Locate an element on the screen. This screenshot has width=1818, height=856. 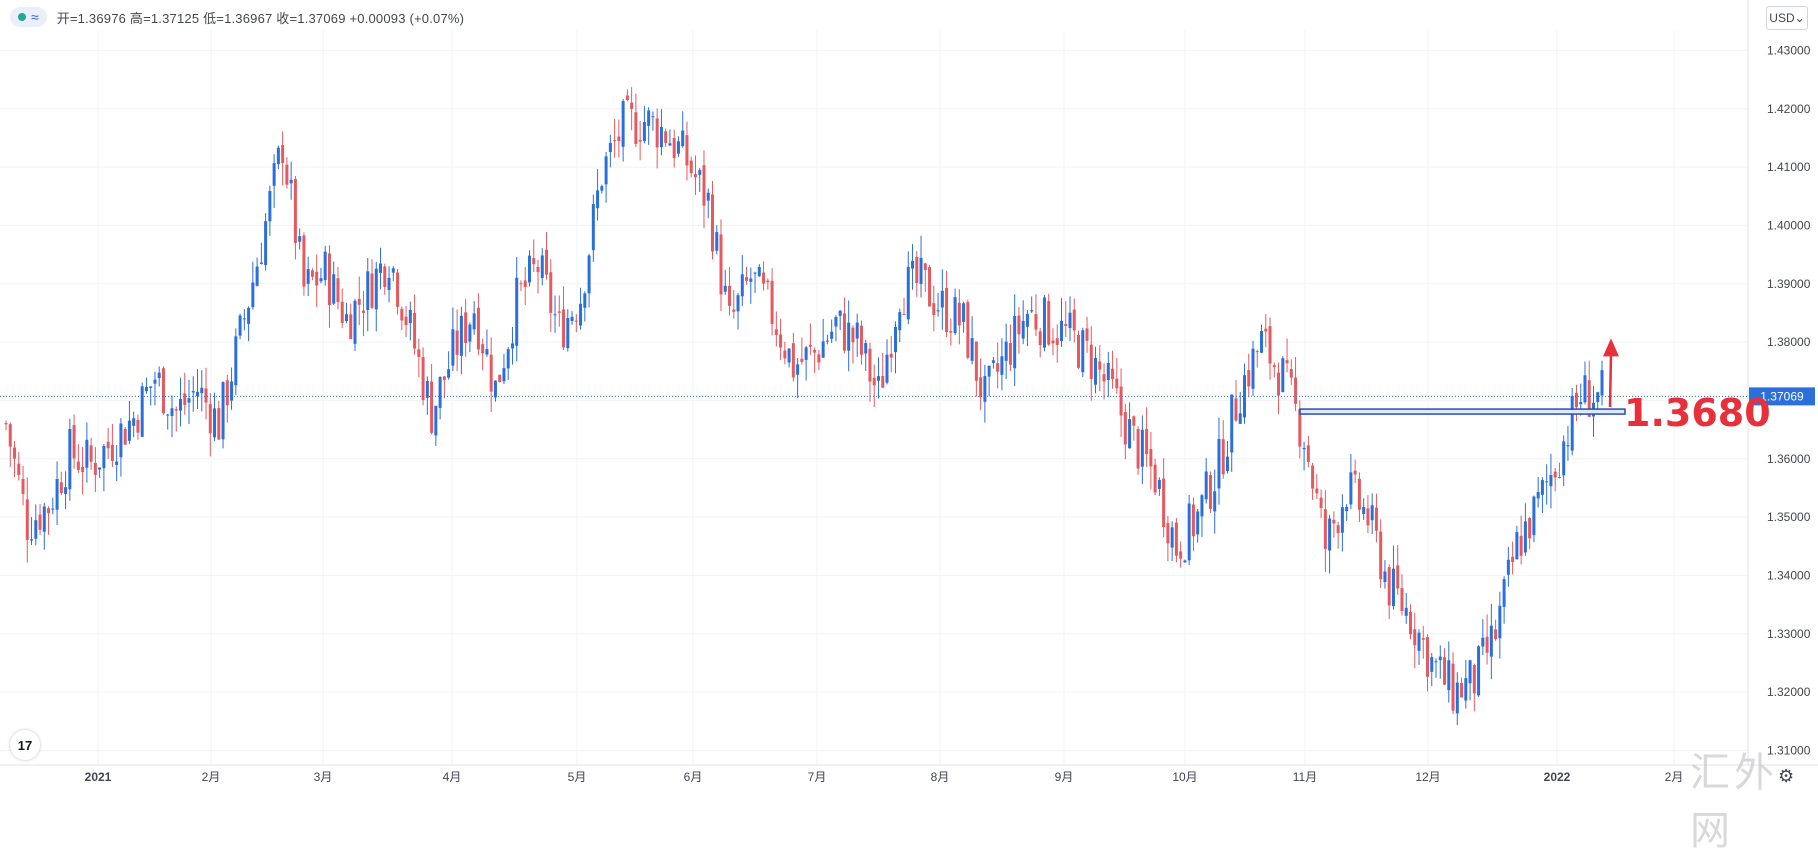
series-toggle: ≈ is located at coordinates (28, 17).